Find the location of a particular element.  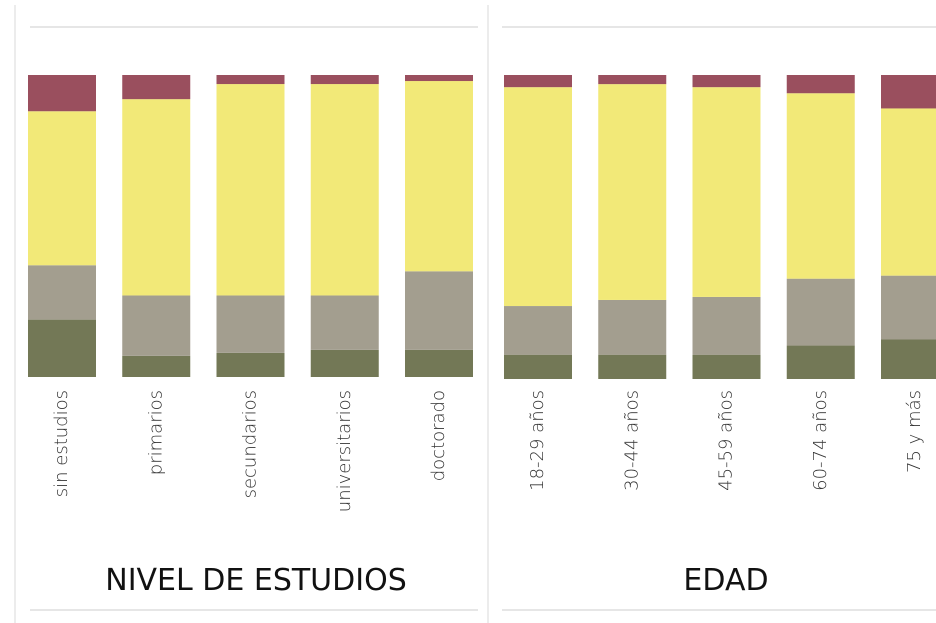

x-tick-label: 30-44 años is located at coordinates (631, 440).